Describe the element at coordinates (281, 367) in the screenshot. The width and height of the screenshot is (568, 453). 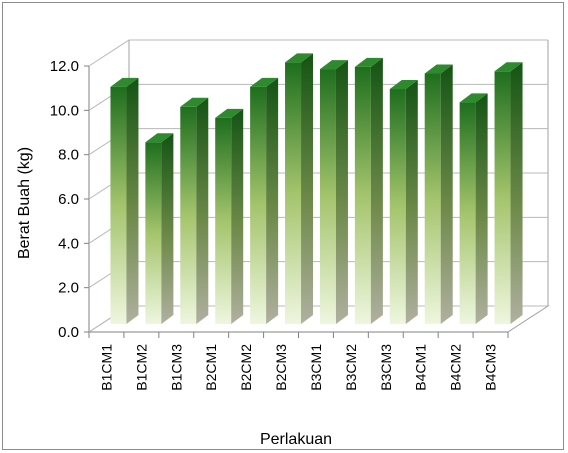
I see `x-tick-label: B2CM3` at that location.